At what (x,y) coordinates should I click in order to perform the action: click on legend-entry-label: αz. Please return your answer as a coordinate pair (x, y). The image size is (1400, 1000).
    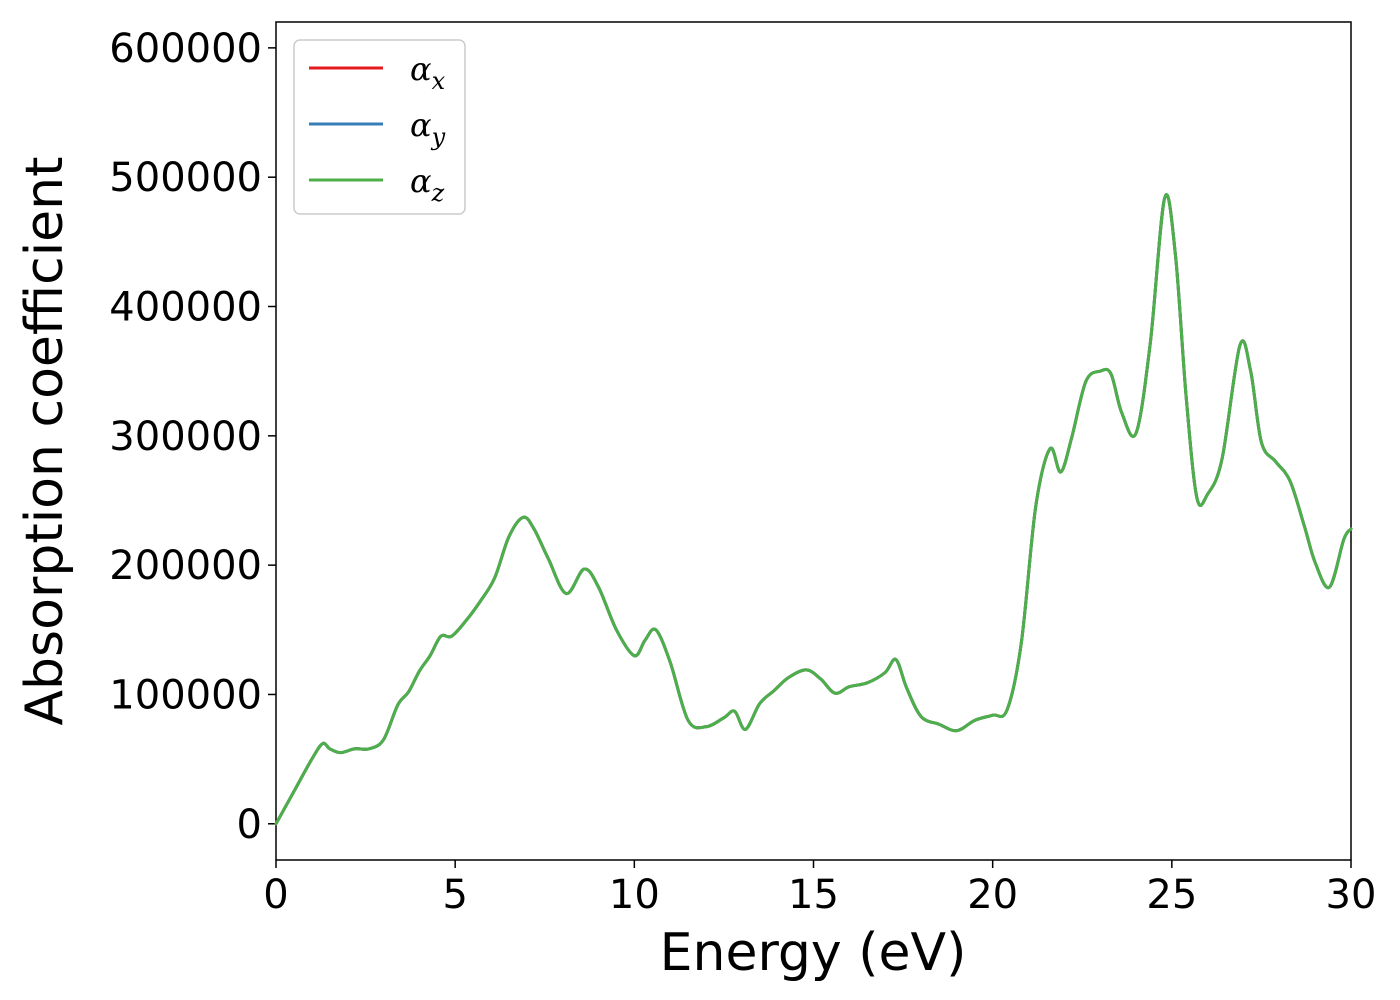
    Looking at the image, I should click on (427, 184).